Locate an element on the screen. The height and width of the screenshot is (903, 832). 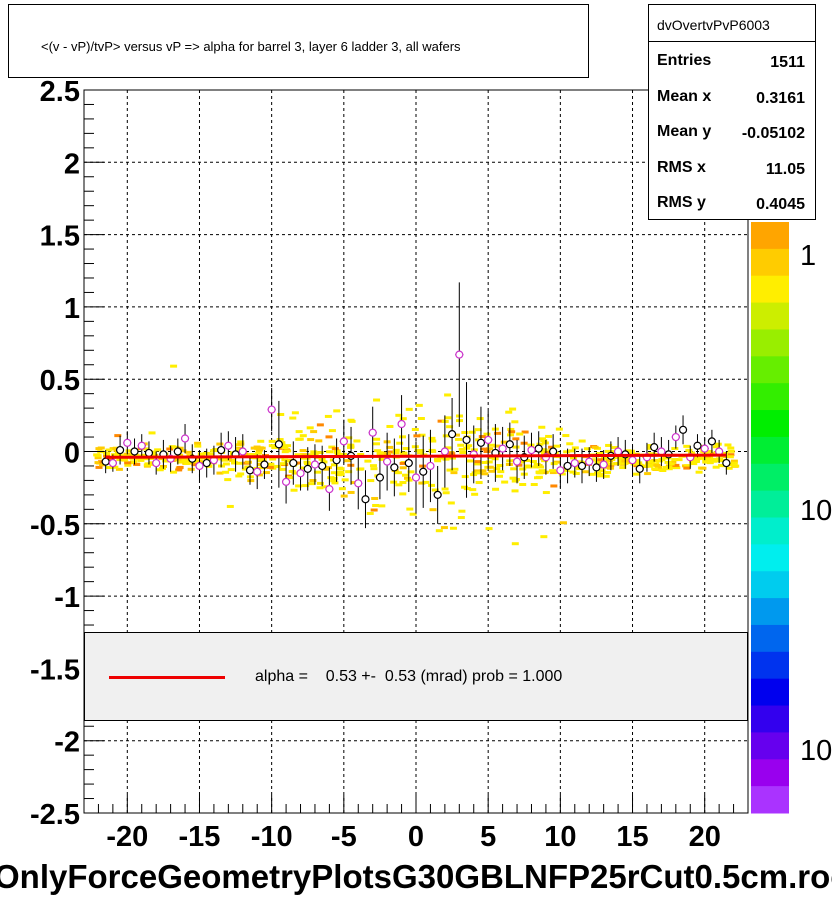
x-tick-label: -5 is located at coordinates (344, 837).